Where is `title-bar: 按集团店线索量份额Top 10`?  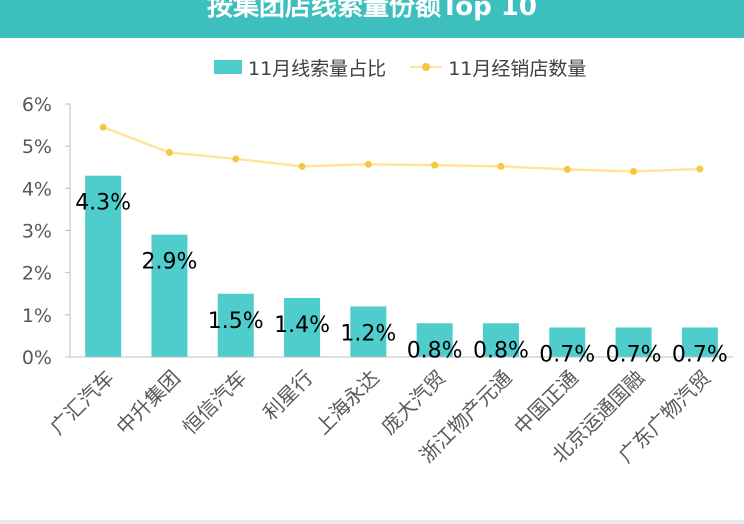
title-bar: 按集团店线索量份额Top 10 is located at coordinates (372, 19).